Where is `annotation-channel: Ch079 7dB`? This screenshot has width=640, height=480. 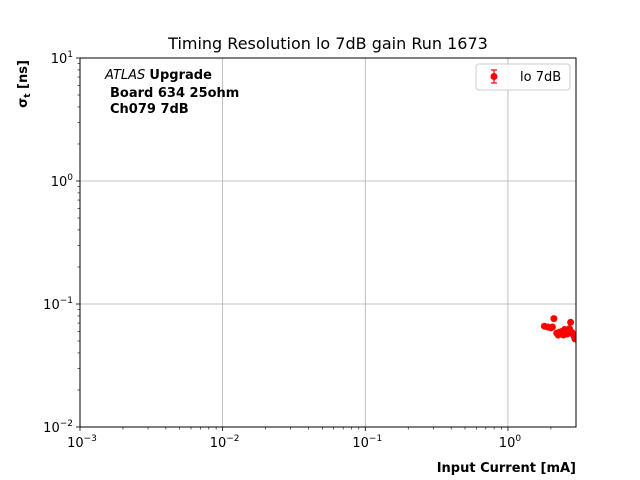 annotation-channel: Ch079 7dB is located at coordinates (149, 109).